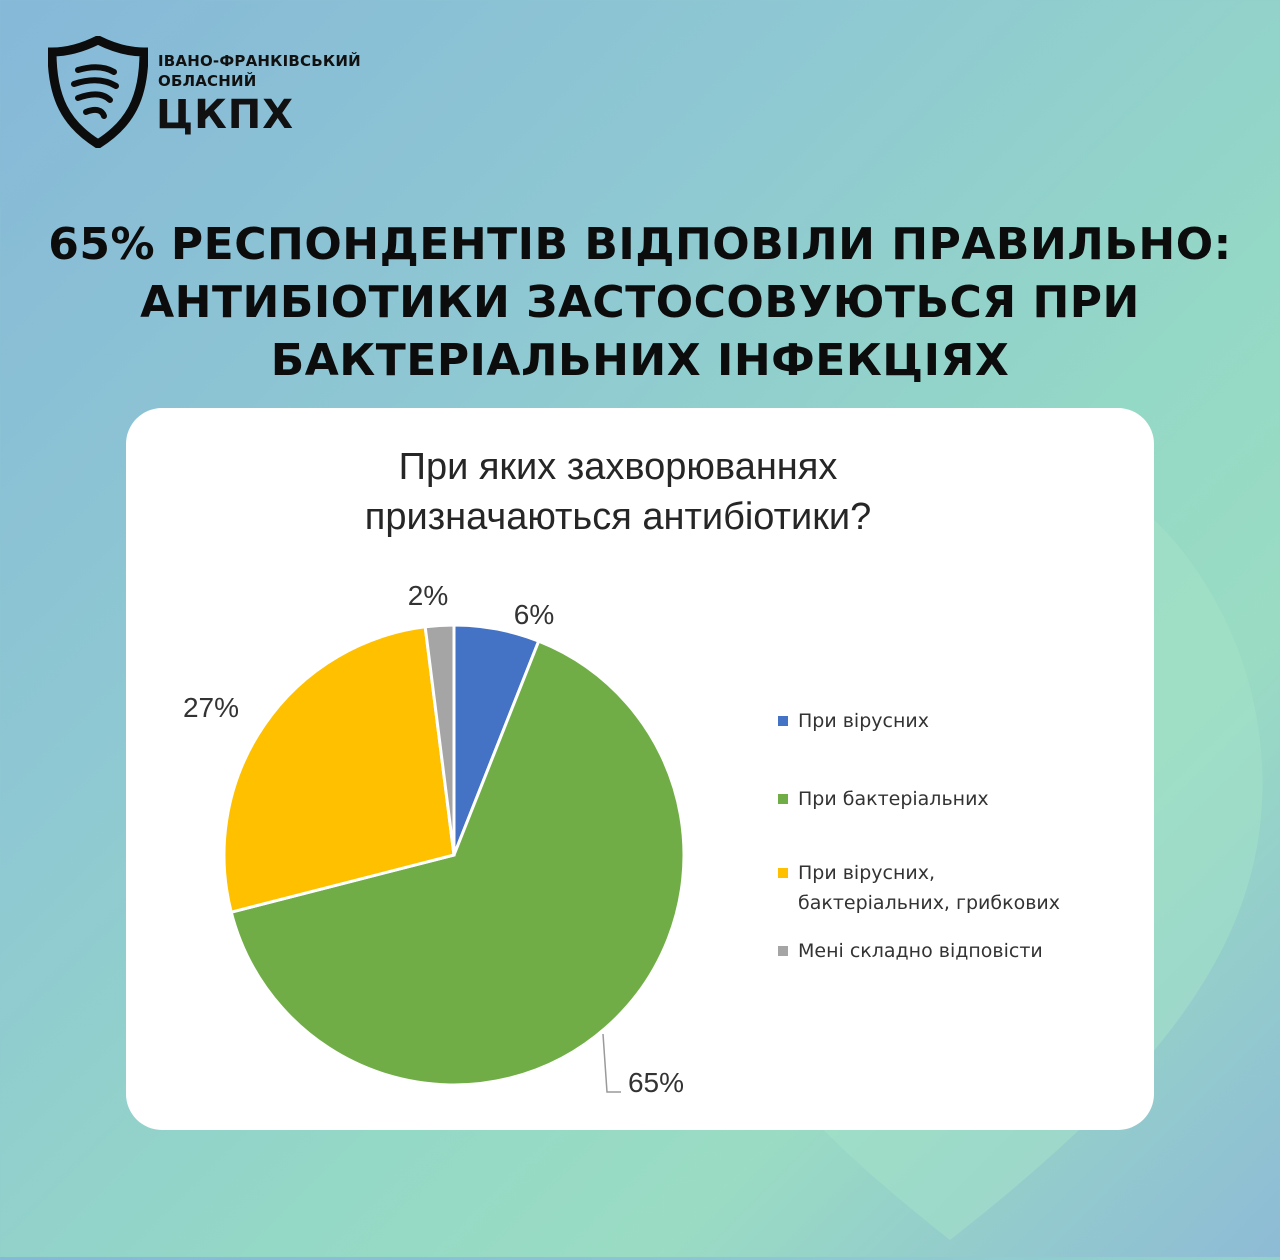  Describe the element at coordinates (656, 1082) in the screenshot. I see `data-label-1: 65%` at that location.